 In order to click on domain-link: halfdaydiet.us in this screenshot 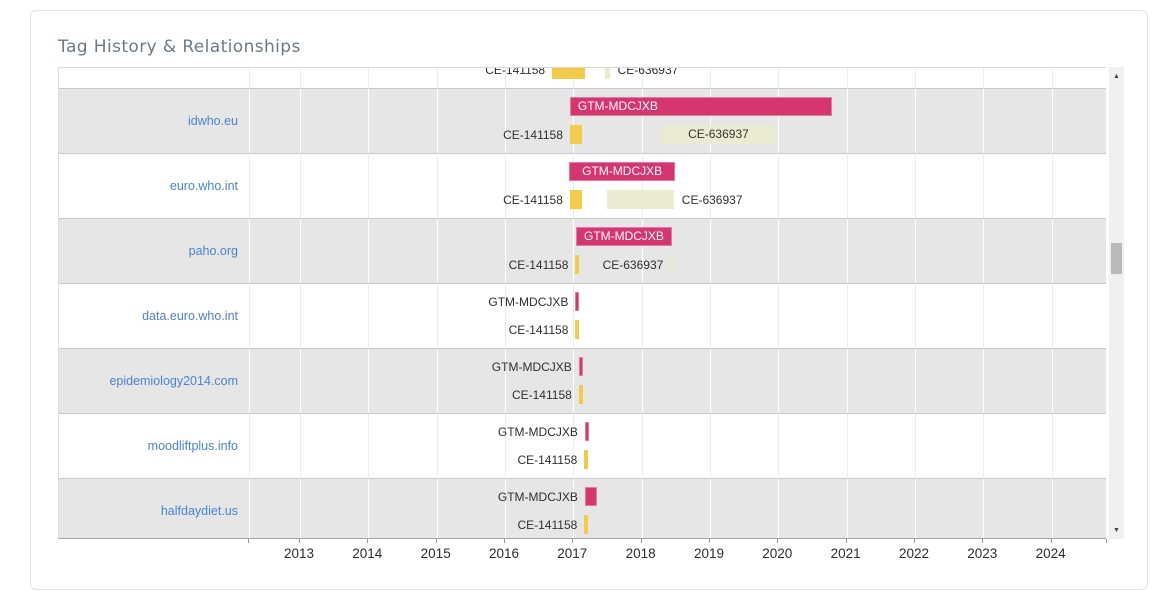, I will do `click(199, 511)`.